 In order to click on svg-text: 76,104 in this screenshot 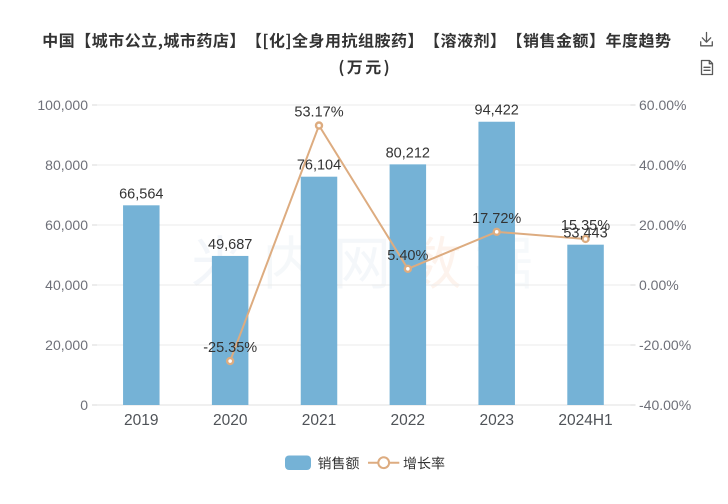, I will do `click(319, 166)`.